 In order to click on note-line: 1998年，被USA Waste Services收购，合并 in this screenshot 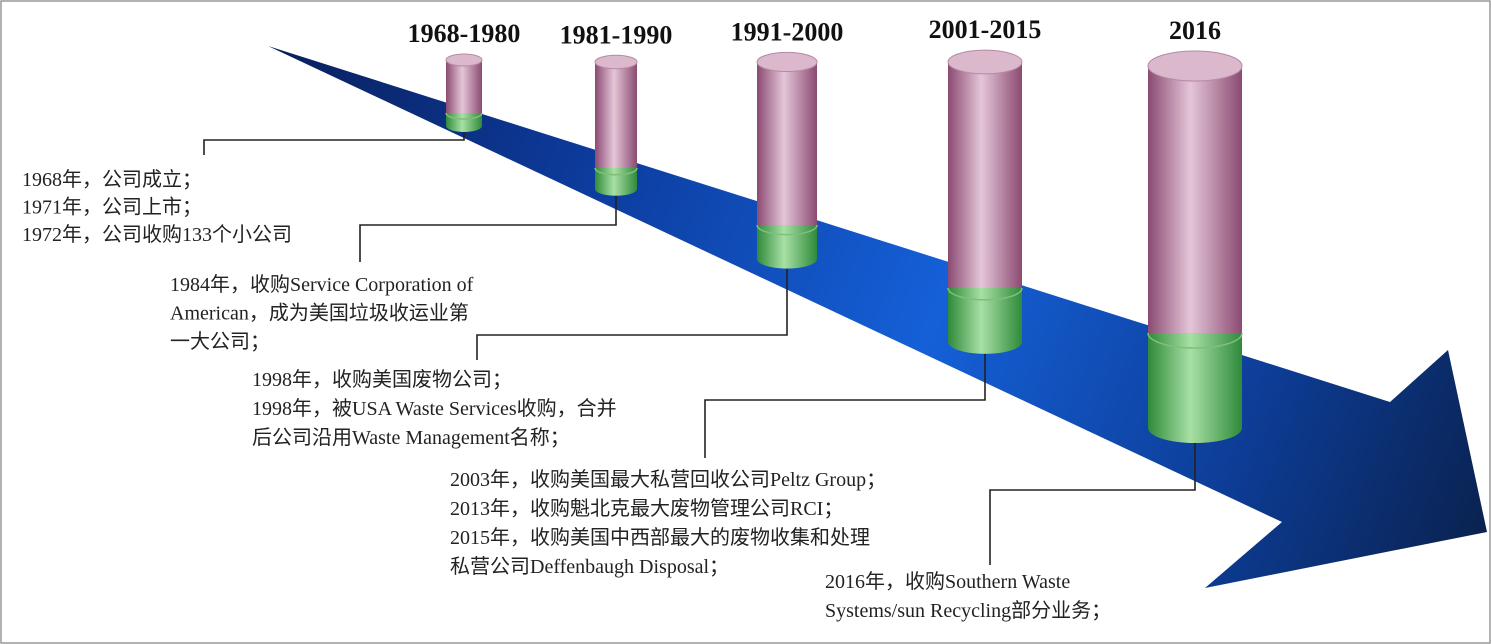, I will do `click(434, 408)`.